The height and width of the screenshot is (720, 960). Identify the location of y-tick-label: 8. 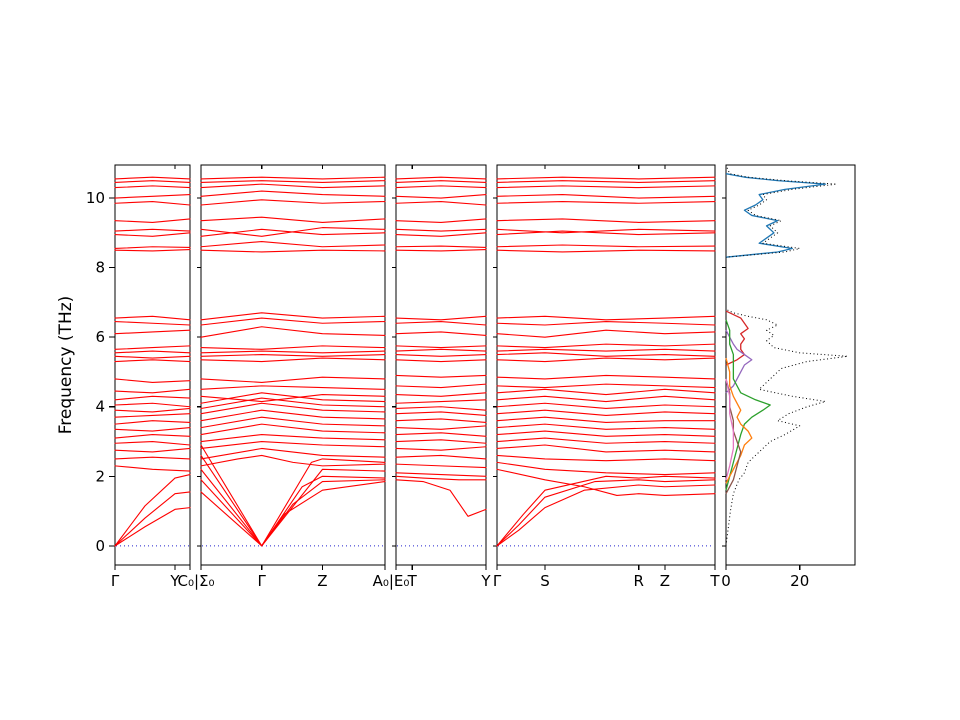
(100, 268).